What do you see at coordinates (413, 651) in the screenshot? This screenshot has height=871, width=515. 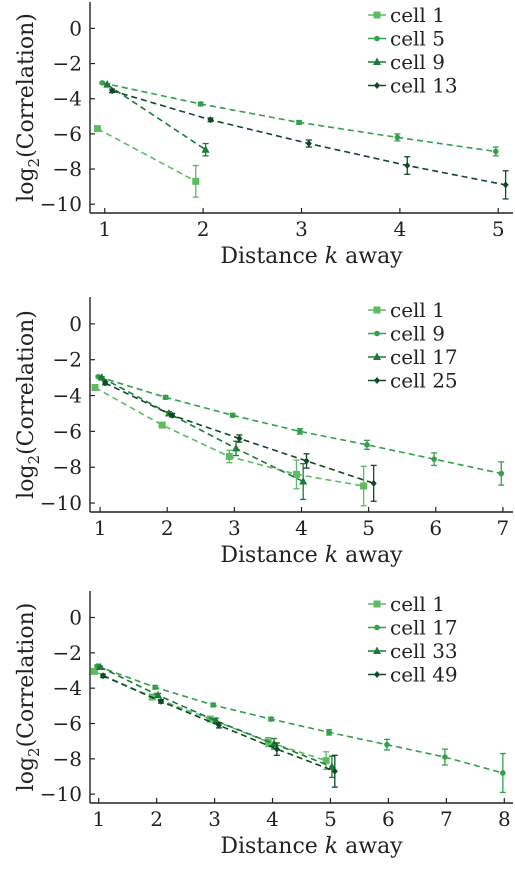 I see `legend-entry: cell 33` at bounding box center [413, 651].